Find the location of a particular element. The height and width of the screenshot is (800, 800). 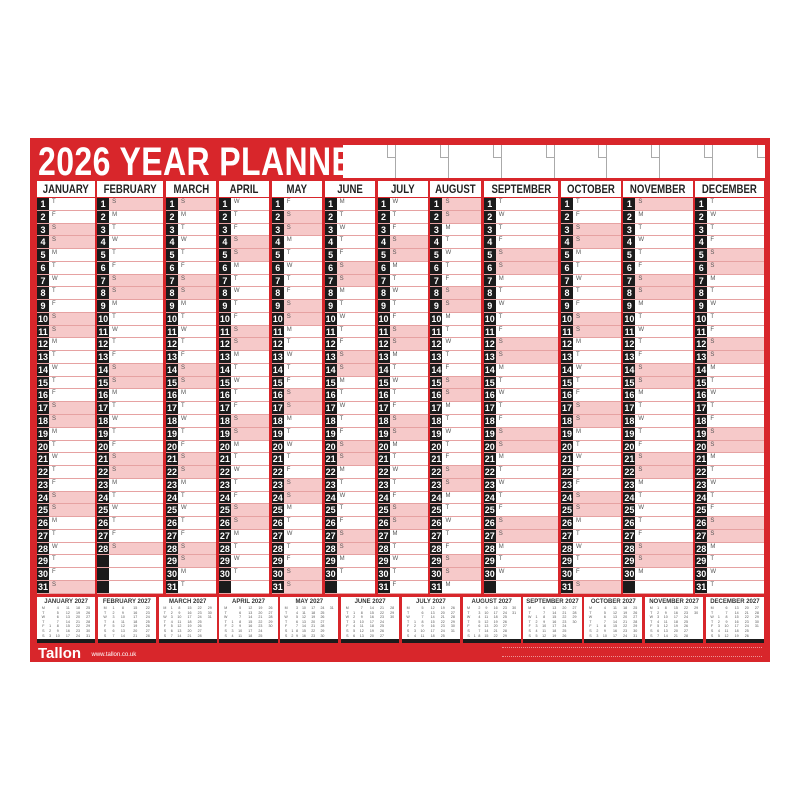

day-row: 24 T is located at coordinates (729, 498).